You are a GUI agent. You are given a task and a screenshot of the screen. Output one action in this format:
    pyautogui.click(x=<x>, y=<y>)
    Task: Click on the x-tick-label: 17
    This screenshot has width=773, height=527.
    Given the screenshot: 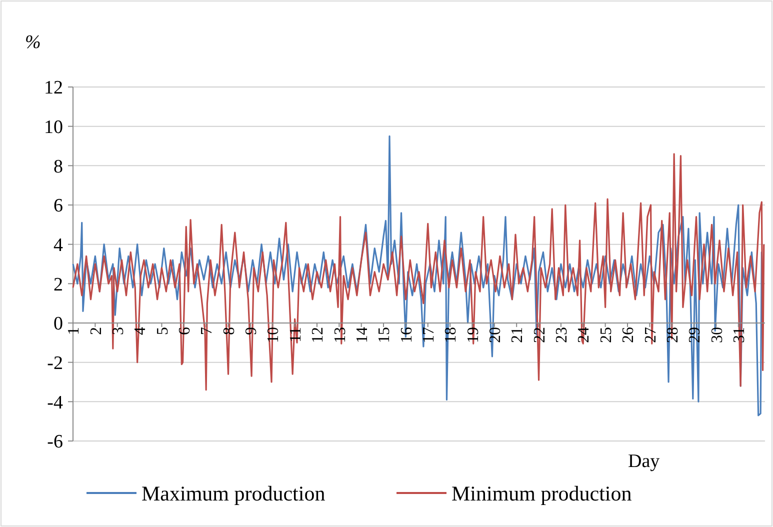 What is the action you would take?
    pyautogui.click(x=429, y=335)
    